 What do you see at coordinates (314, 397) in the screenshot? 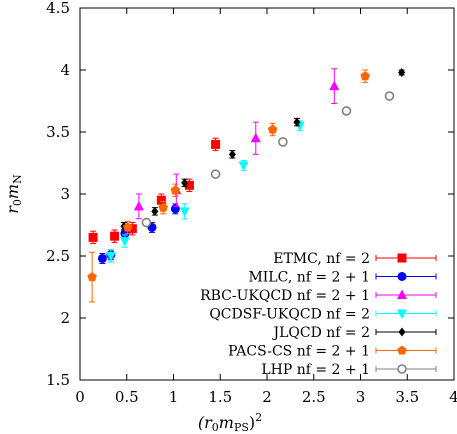
I see `x-tick-label: 2.5` at bounding box center [314, 397].